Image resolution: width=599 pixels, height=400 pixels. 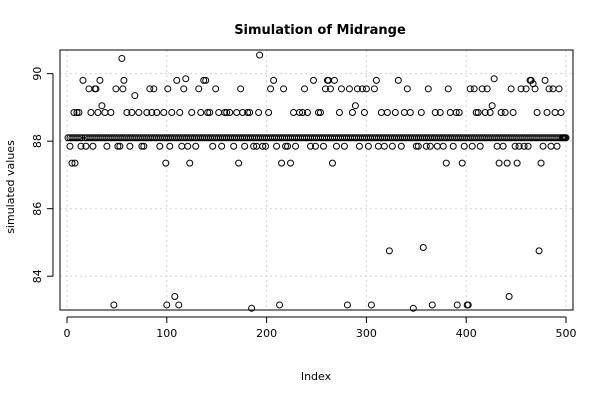 I want to click on y-tick-label: 86, so click(x=37, y=209).